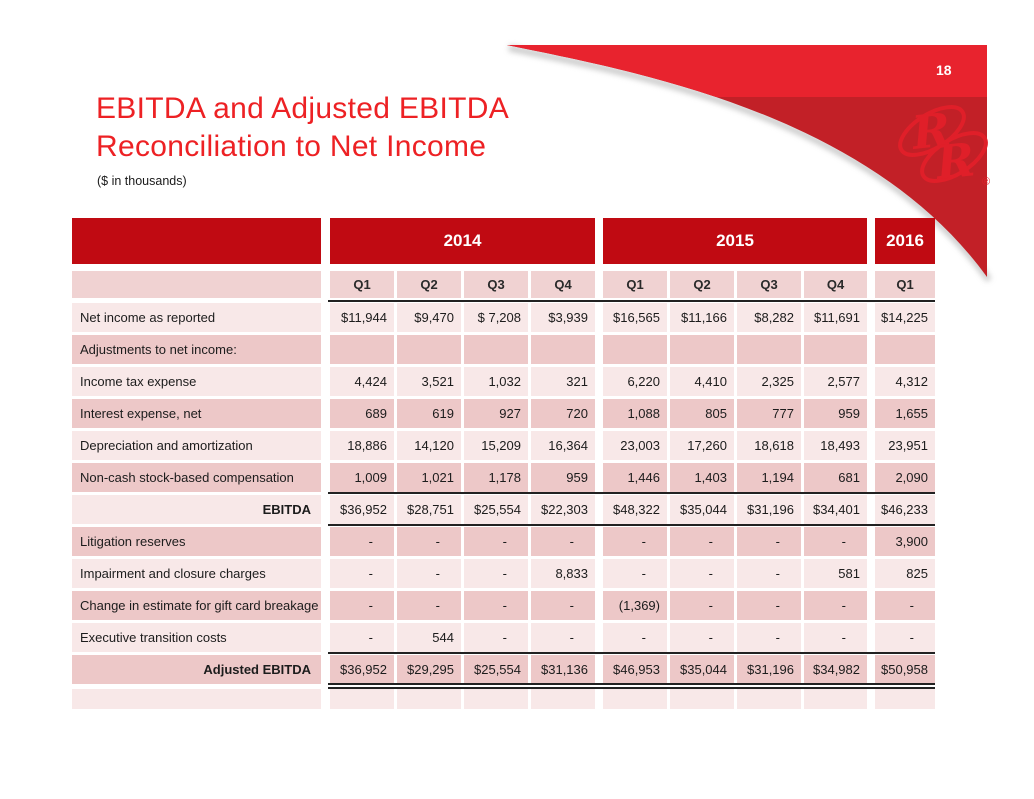 This screenshot has height=799, width=1034. What do you see at coordinates (769, 445) in the screenshot?
I see `value-cell: 18,618` at bounding box center [769, 445].